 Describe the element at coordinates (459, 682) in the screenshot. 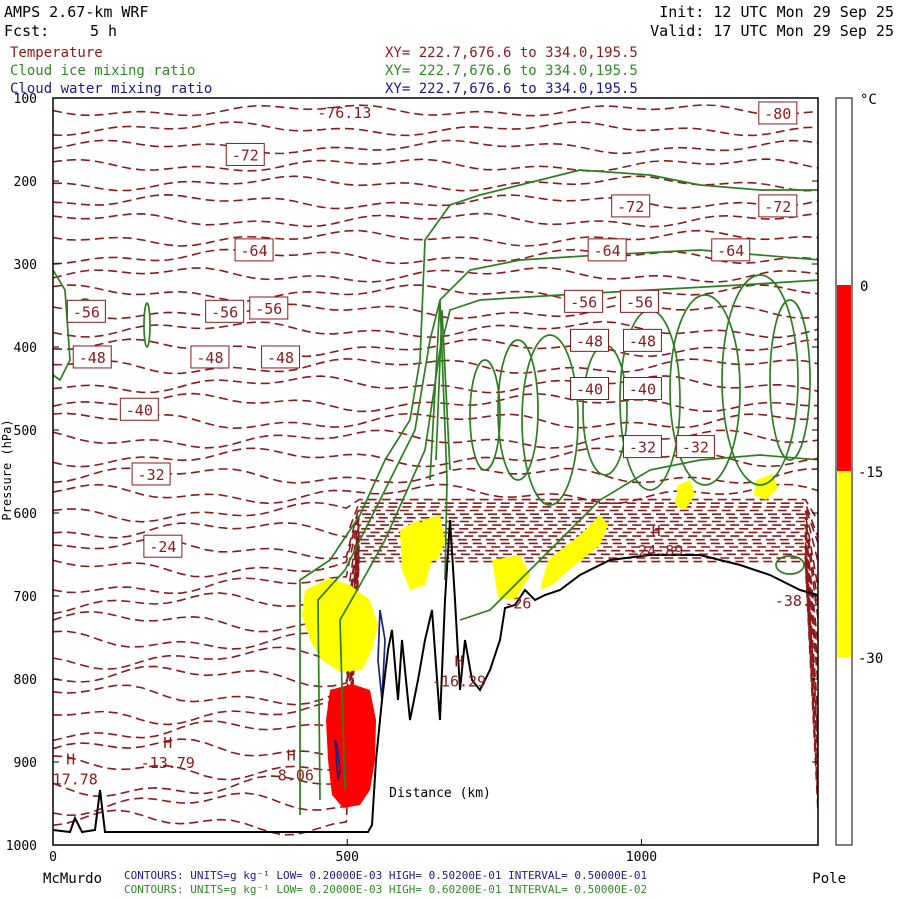

I see `extremum-value: -16.29` at that location.